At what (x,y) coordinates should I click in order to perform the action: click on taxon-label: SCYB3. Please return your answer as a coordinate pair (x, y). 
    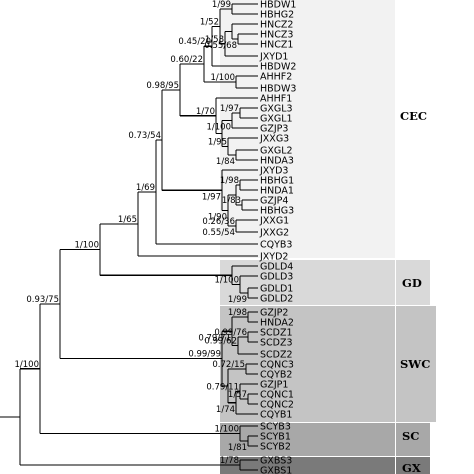
    Looking at the image, I should click on (275, 427).